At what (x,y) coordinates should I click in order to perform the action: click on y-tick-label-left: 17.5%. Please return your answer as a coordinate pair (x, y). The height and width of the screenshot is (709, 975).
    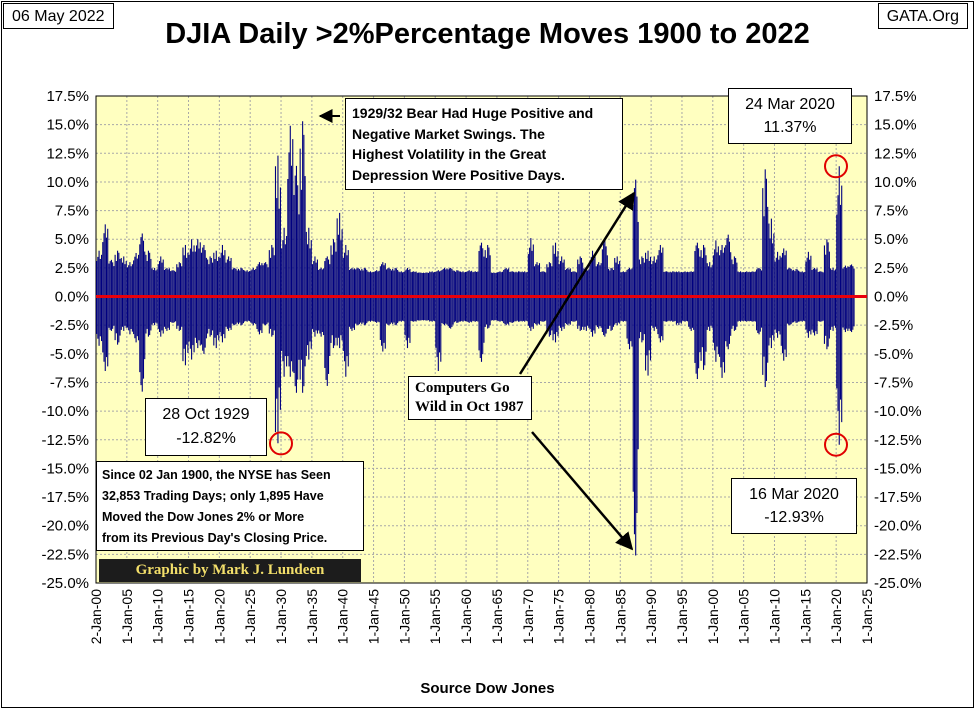
    Looking at the image, I should click on (67, 96).